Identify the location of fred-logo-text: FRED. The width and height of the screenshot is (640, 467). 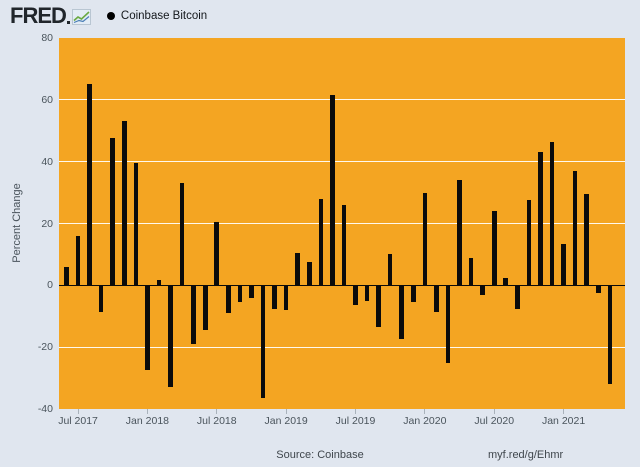
(38, 15).